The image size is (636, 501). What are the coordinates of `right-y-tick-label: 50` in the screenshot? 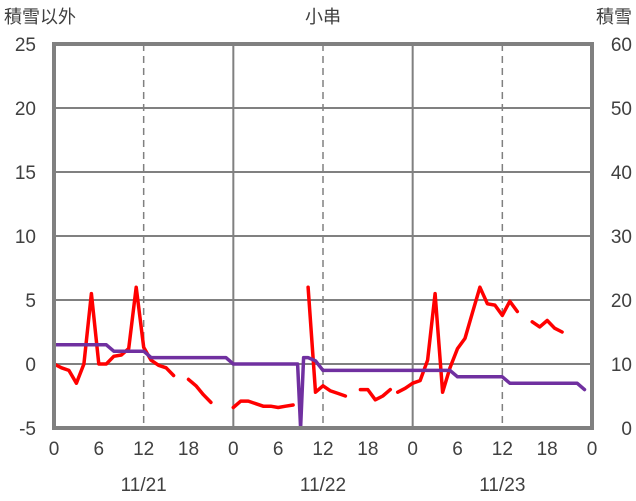 It's located at (621, 109).